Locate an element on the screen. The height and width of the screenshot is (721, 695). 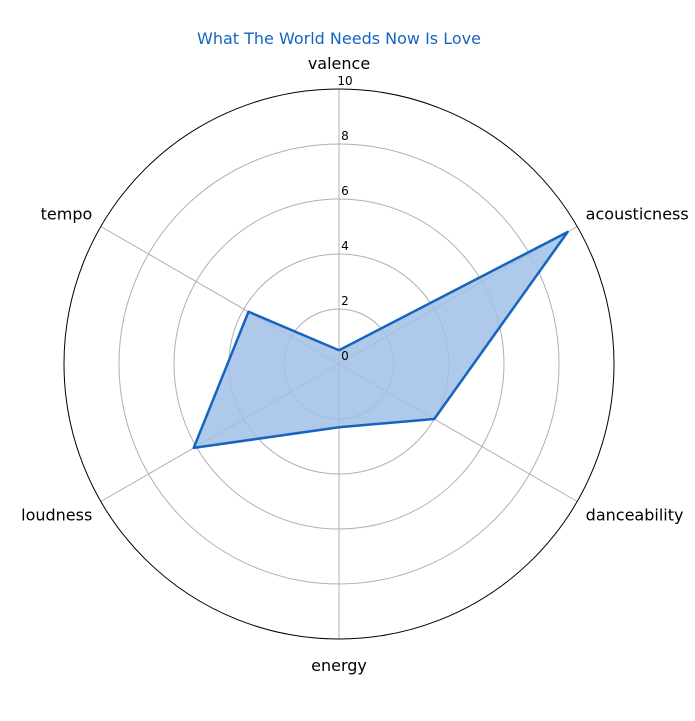
tick-label: 6 is located at coordinates (345, 191).